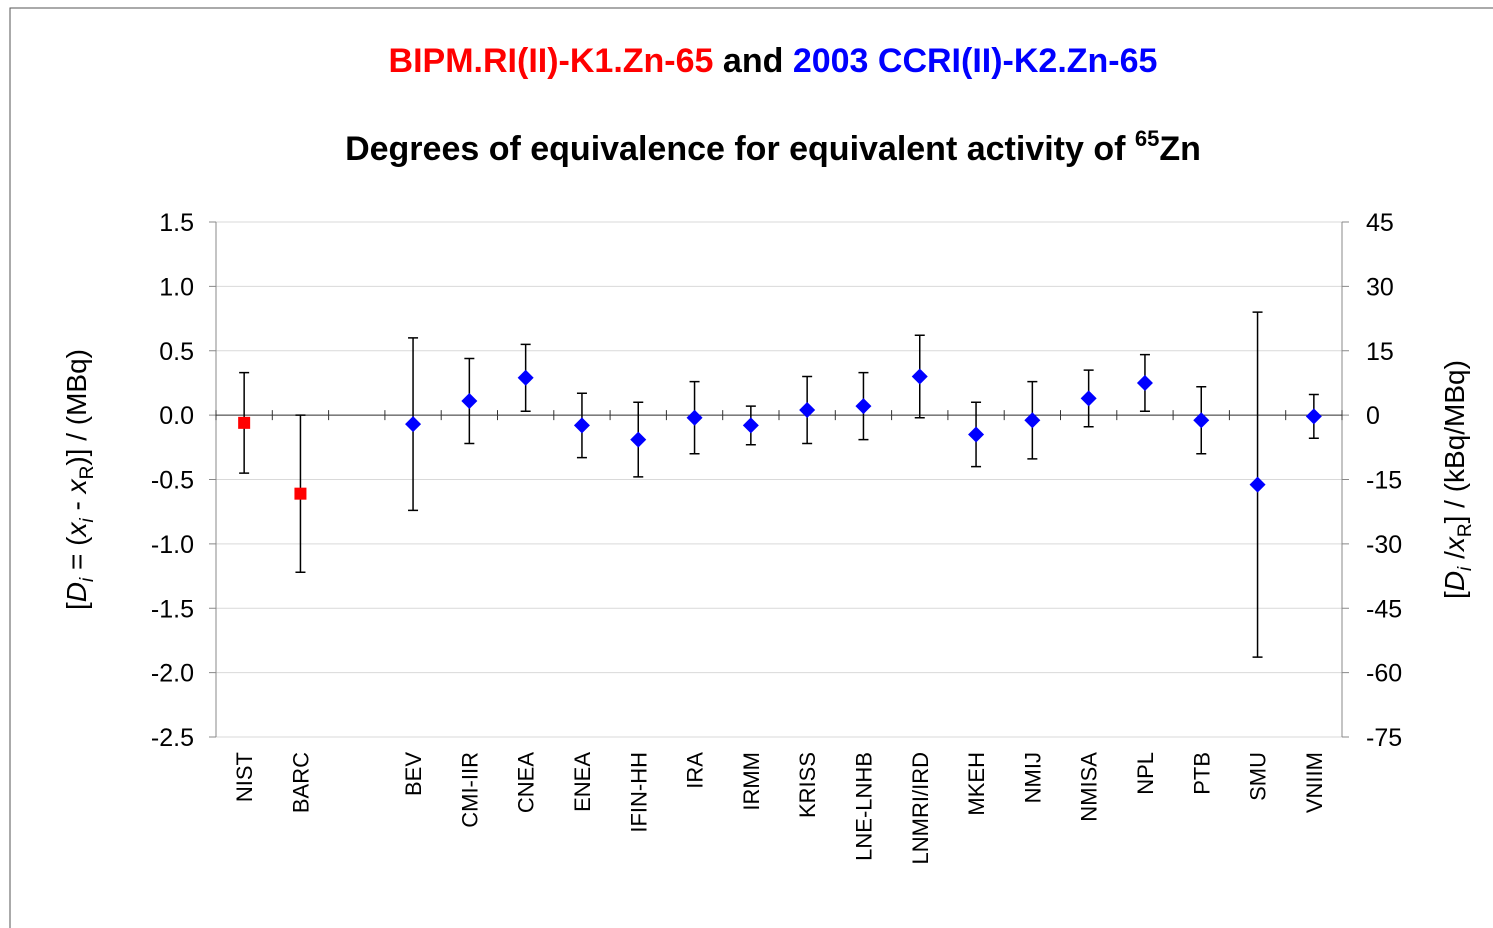  I want to click on subtitle-sup: 65, so click(1147, 138).